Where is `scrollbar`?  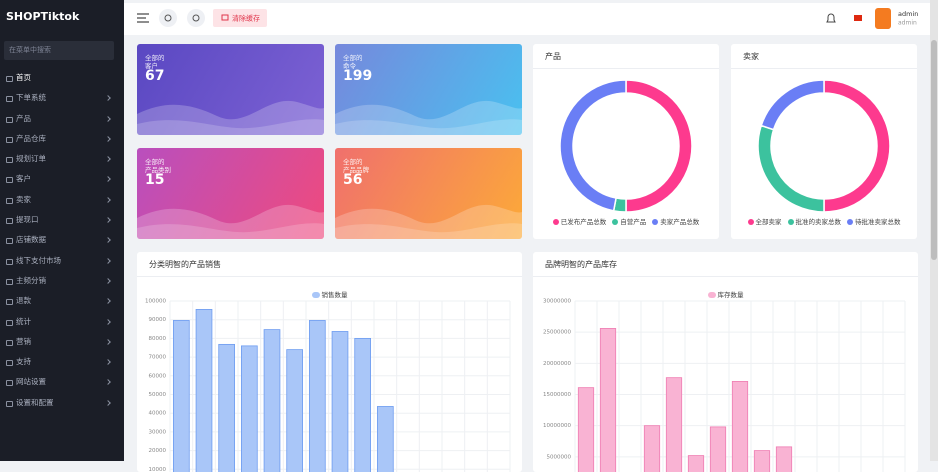 scrollbar is located at coordinates (934, 230).